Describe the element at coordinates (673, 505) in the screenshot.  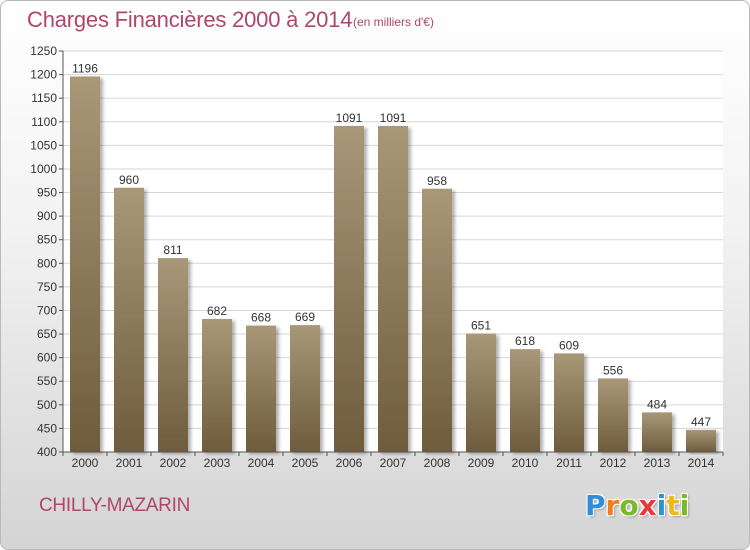
I see `logo-letter: t` at that location.